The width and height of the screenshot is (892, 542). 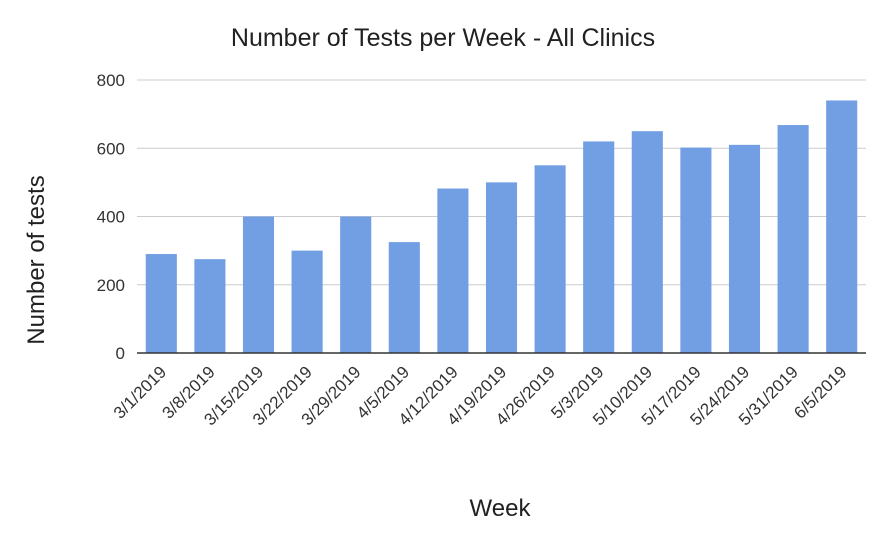 I want to click on chart-title: Number of Tests per Week - All Clinics, so click(x=443, y=38).